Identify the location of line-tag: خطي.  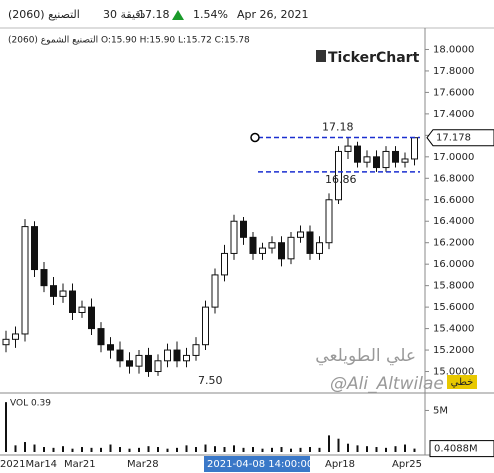
(462, 382).